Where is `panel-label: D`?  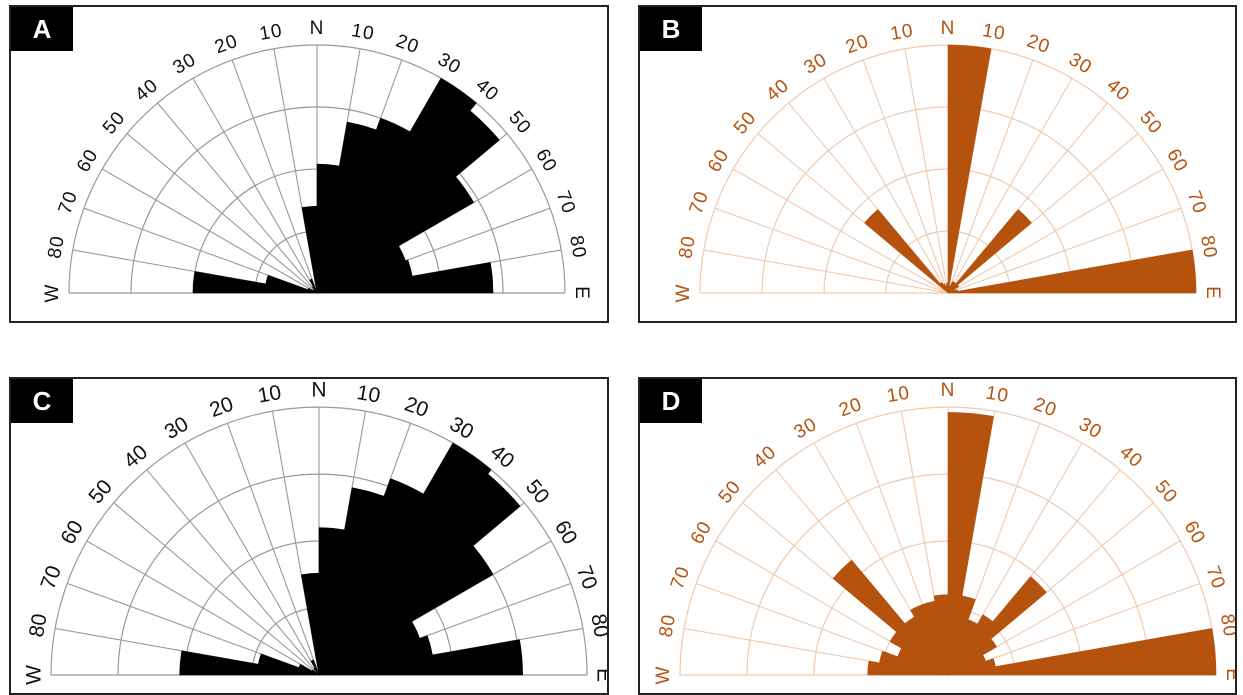
panel-label: D is located at coordinates (671, 401).